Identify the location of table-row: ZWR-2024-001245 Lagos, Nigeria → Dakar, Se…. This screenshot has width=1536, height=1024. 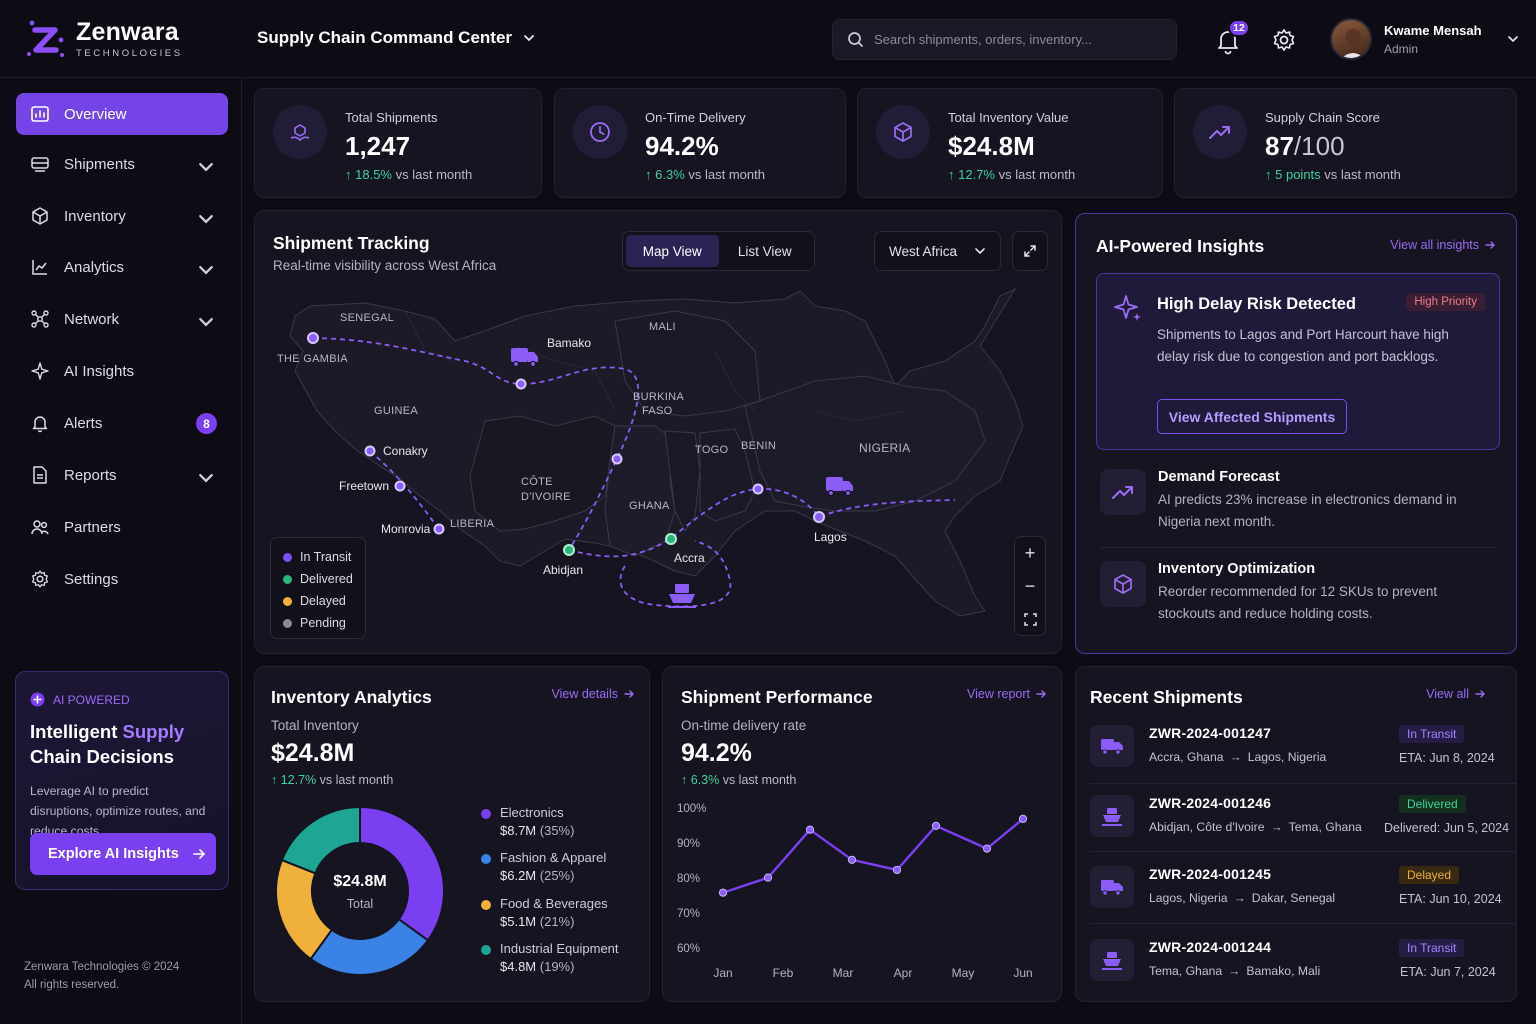
(1303, 889).